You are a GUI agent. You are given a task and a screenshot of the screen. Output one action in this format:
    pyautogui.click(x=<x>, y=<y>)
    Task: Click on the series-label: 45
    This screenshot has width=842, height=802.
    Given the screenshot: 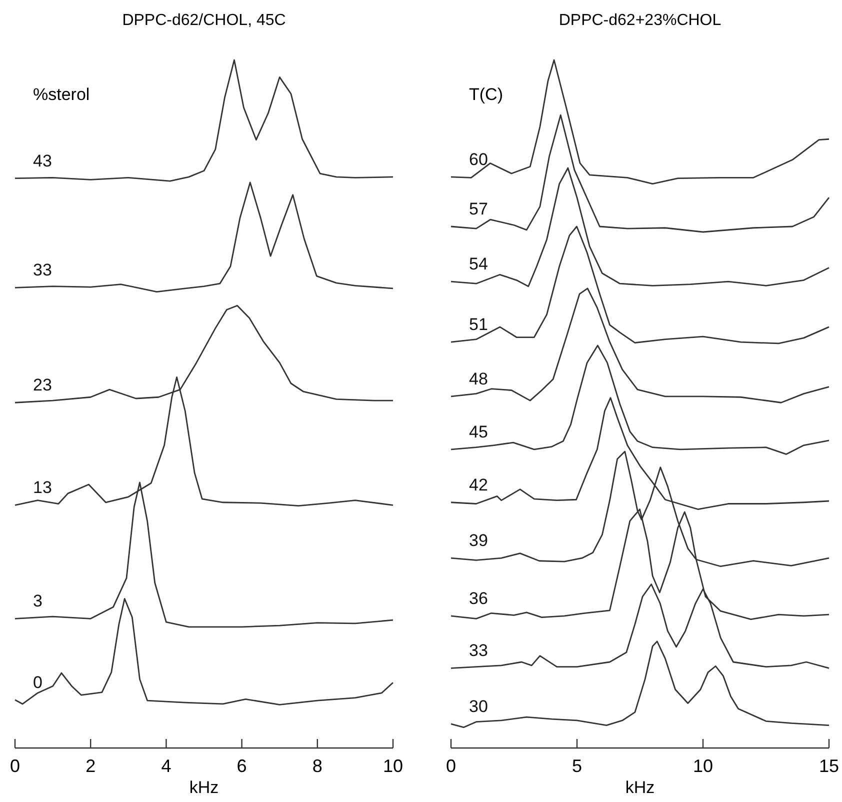 What is the action you would take?
    pyautogui.click(x=478, y=432)
    